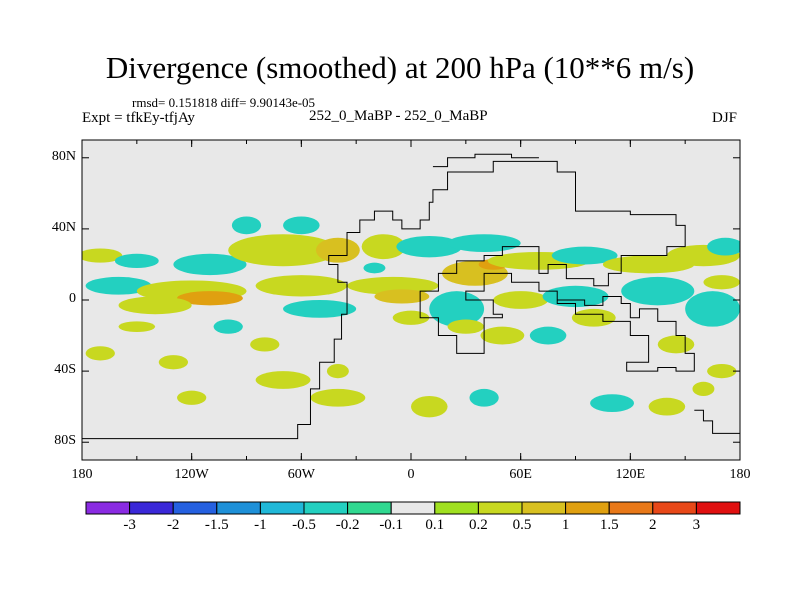 The width and height of the screenshot is (800, 600). What do you see at coordinates (191, 474) in the screenshot?
I see `x-tick-label: 120W` at bounding box center [191, 474].